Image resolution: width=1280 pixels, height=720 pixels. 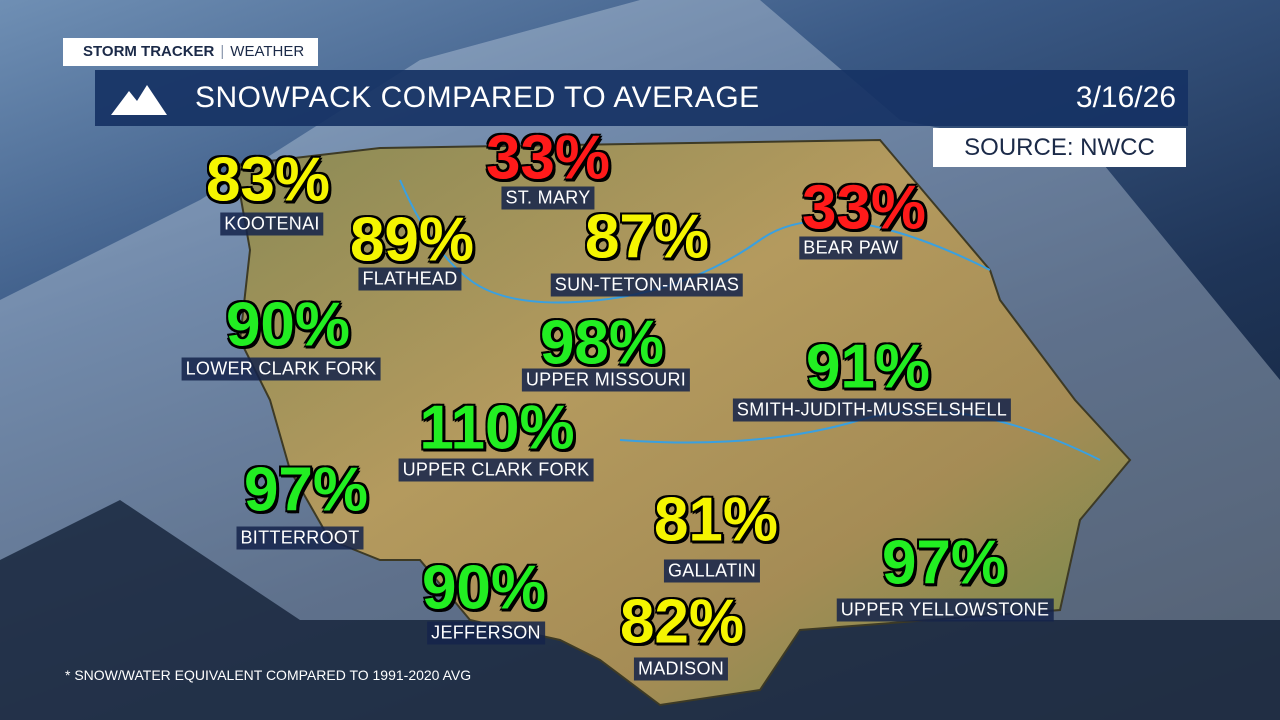 What do you see at coordinates (647, 285) in the screenshot?
I see `region-name: SUN-TETON-MARIAS` at bounding box center [647, 285].